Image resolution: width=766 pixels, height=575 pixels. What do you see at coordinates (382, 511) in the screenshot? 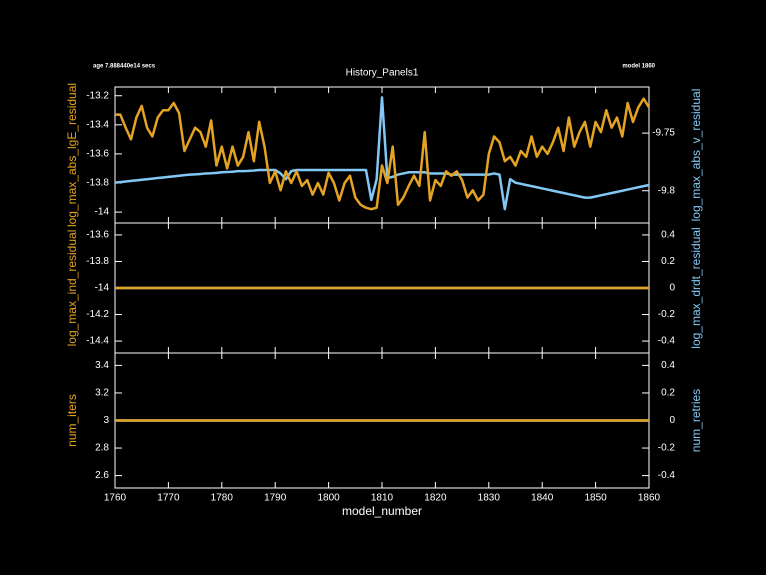
I see `x-axis-label: model_number` at bounding box center [382, 511].